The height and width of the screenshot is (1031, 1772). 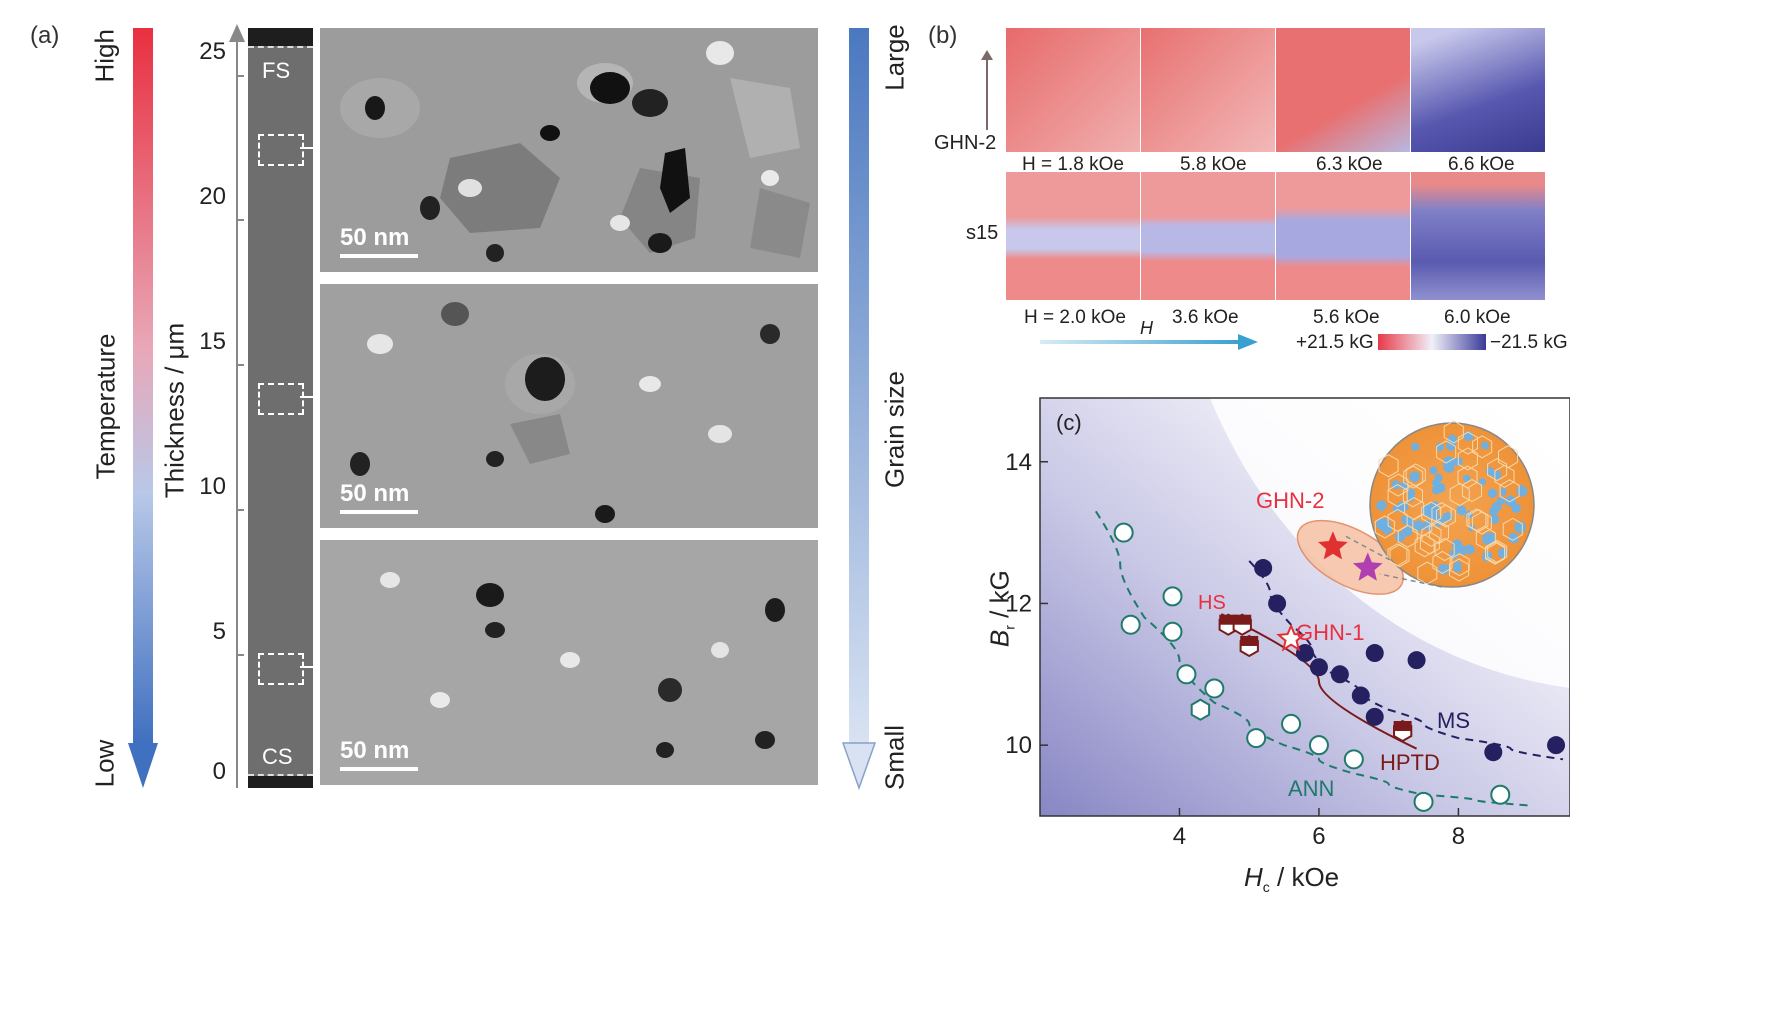 What do you see at coordinates (237, 406) in the screenshot?
I see `thickness-axis-arrow` at bounding box center [237, 406].